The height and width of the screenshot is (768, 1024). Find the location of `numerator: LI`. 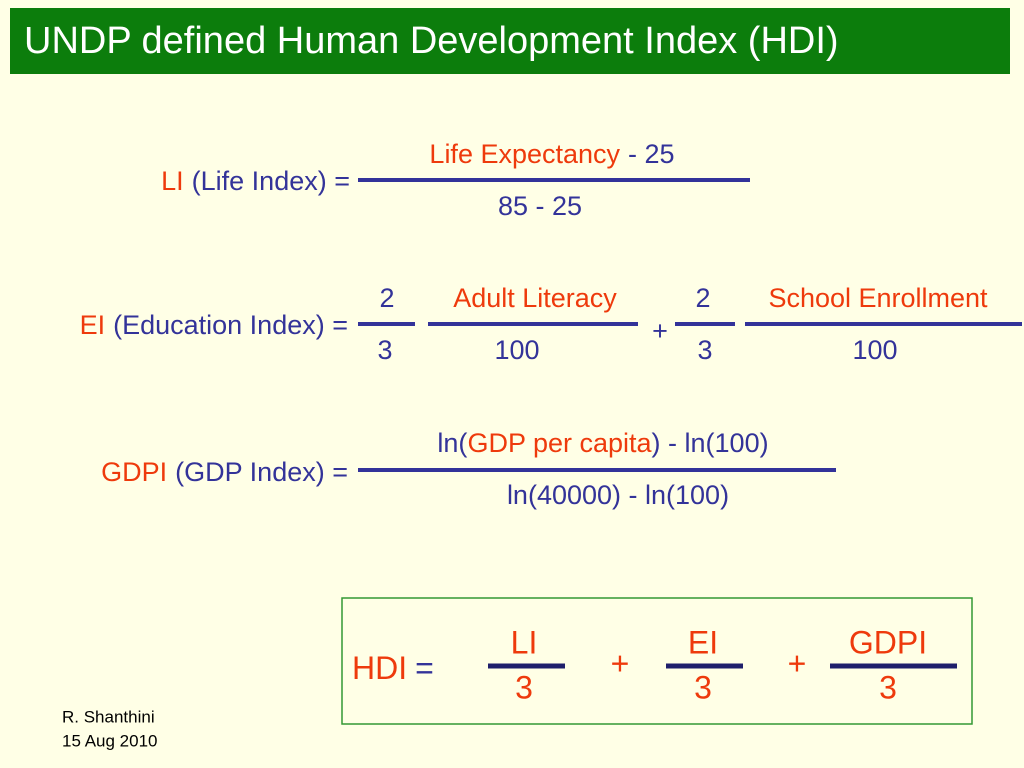

numerator: LI is located at coordinates (524, 642).